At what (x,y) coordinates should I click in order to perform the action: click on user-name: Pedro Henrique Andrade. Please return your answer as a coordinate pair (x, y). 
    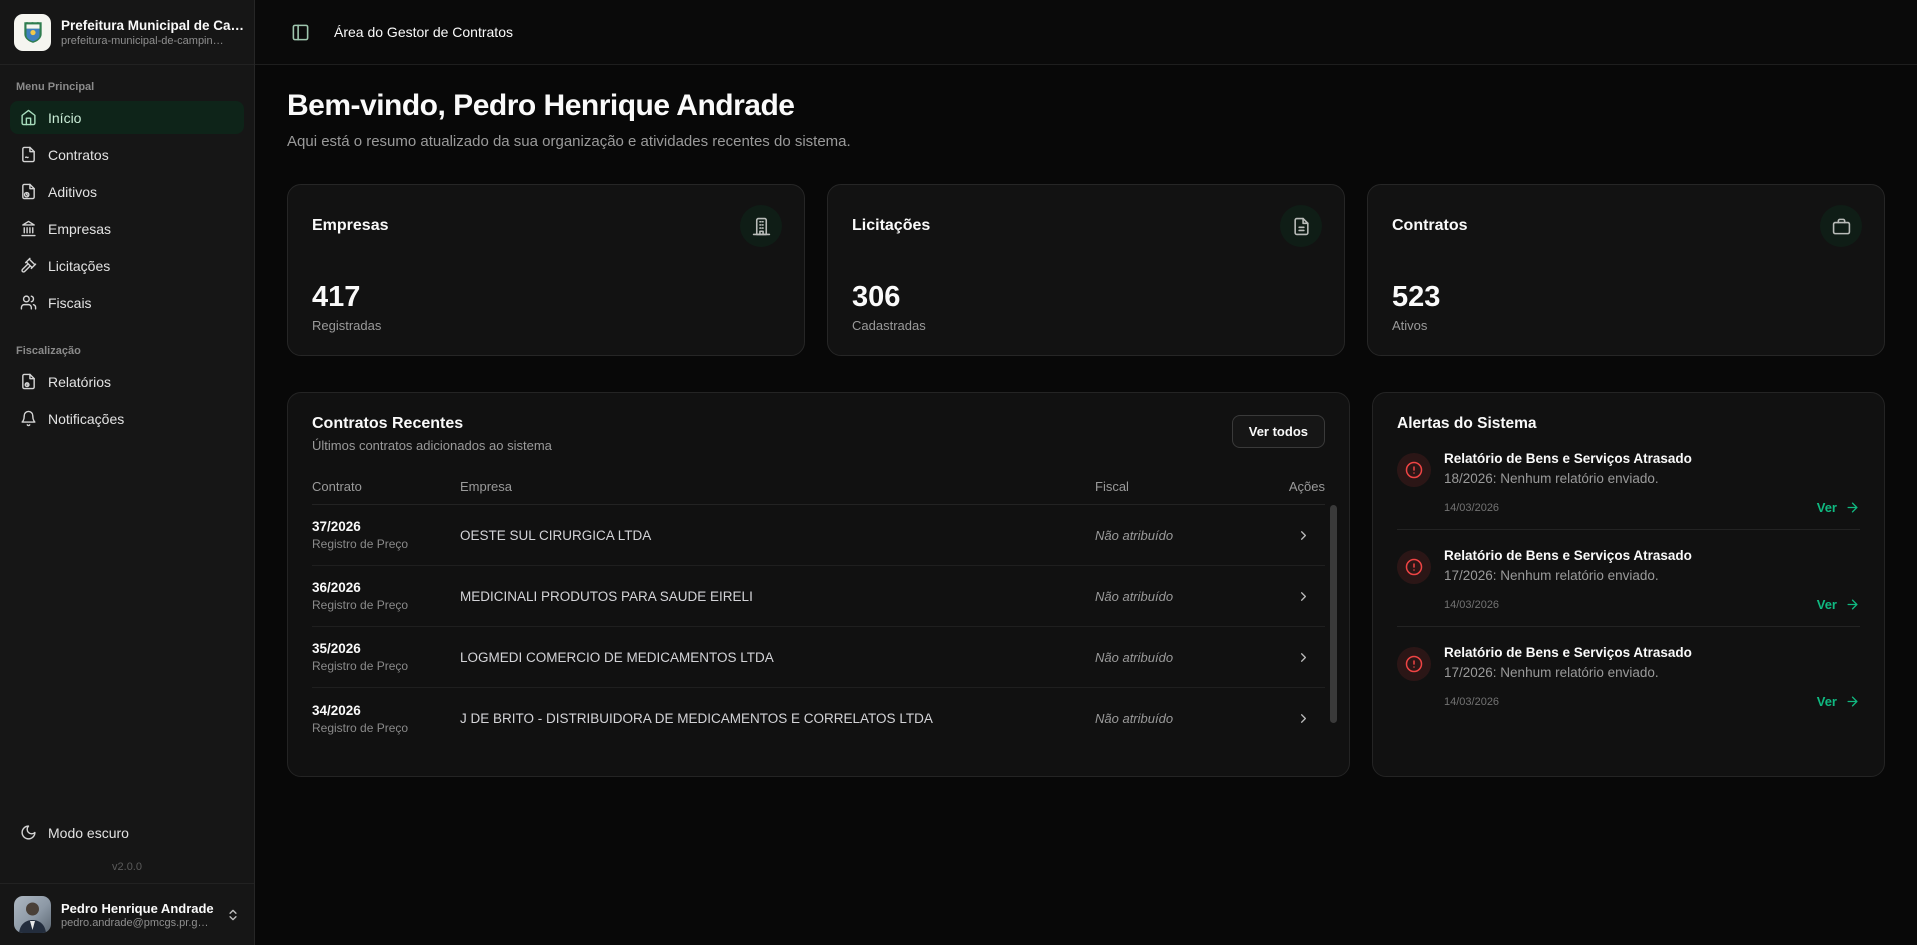
    Looking at the image, I should click on (137, 908).